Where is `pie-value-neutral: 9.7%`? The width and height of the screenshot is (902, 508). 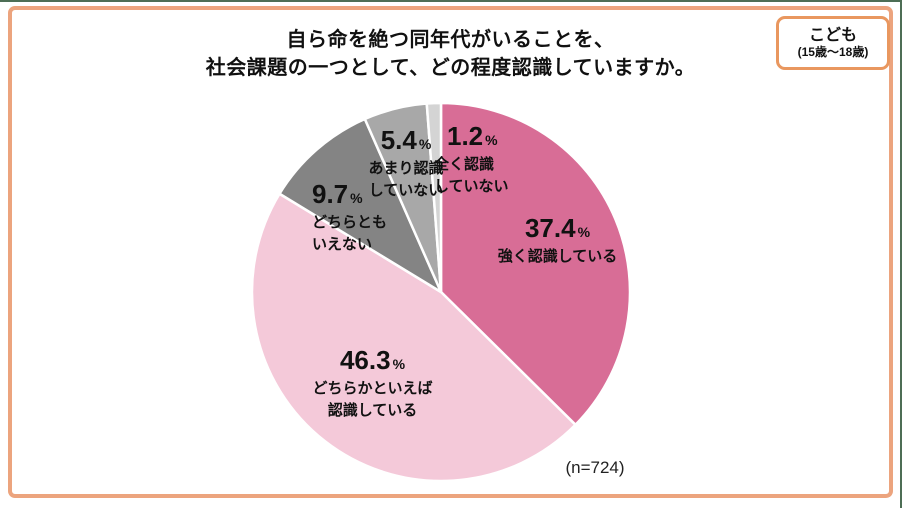 pie-value-neutral: 9.7% is located at coordinates (337, 194).